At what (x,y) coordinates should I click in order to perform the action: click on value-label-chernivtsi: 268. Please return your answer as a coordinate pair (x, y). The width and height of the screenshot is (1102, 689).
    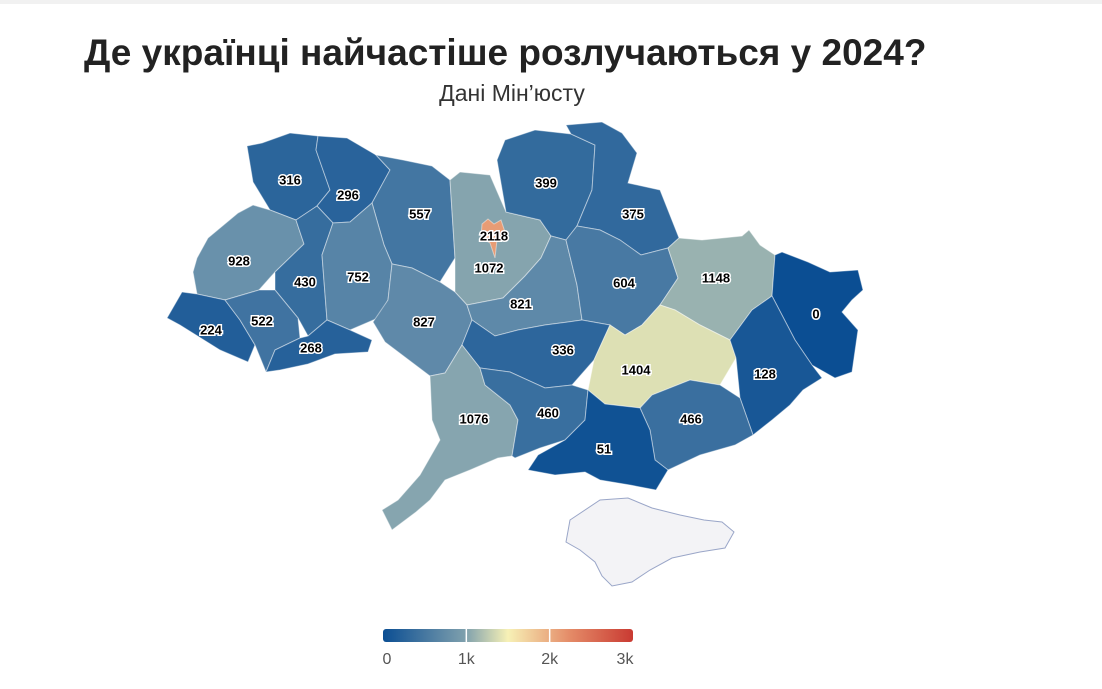
    Looking at the image, I should click on (311, 347).